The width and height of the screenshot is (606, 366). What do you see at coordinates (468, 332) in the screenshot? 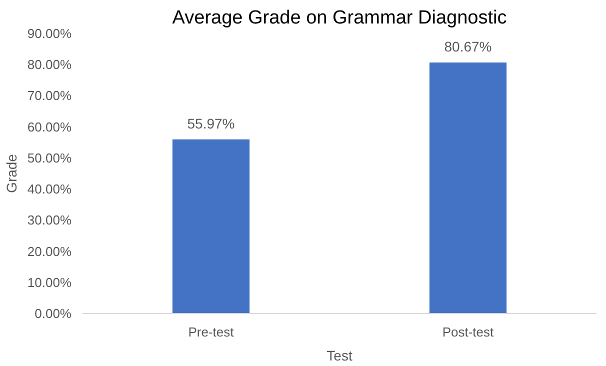
I see `x-tick-label: Post-test` at bounding box center [468, 332].